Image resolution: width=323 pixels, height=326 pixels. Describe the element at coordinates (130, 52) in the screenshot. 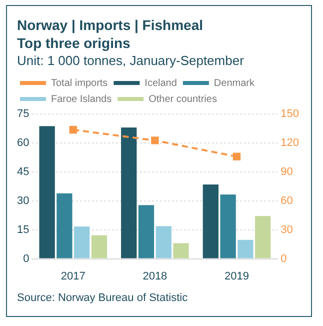

I see `chart-subtitle: Top three origins Unit: 1 000 tonnes, January-September` at that location.